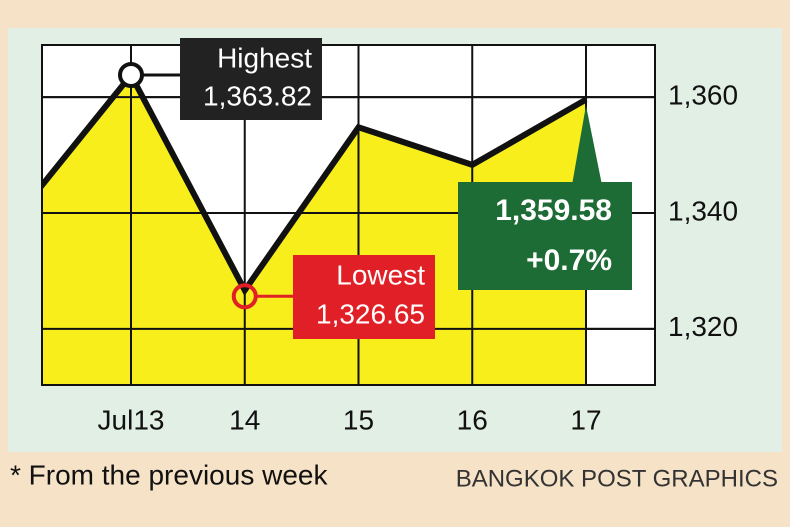 This screenshot has height=527, width=790. What do you see at coordinates (703, 326) in the screenshot?
I see `y-tick-label: 1,320` at bounding box center [703, 326].